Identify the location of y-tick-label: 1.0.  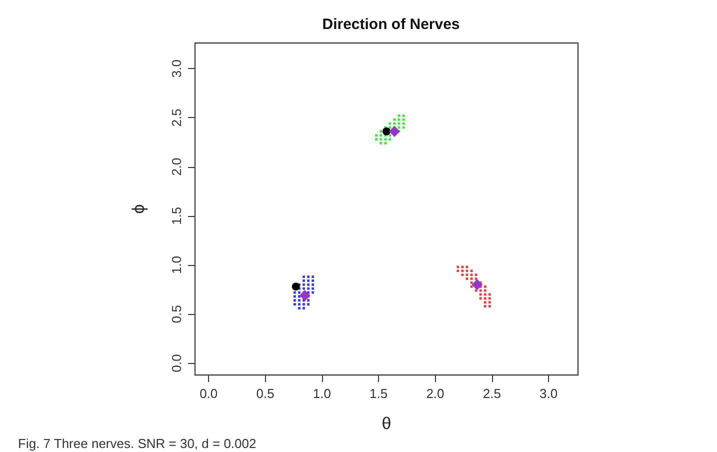
(176, 265).